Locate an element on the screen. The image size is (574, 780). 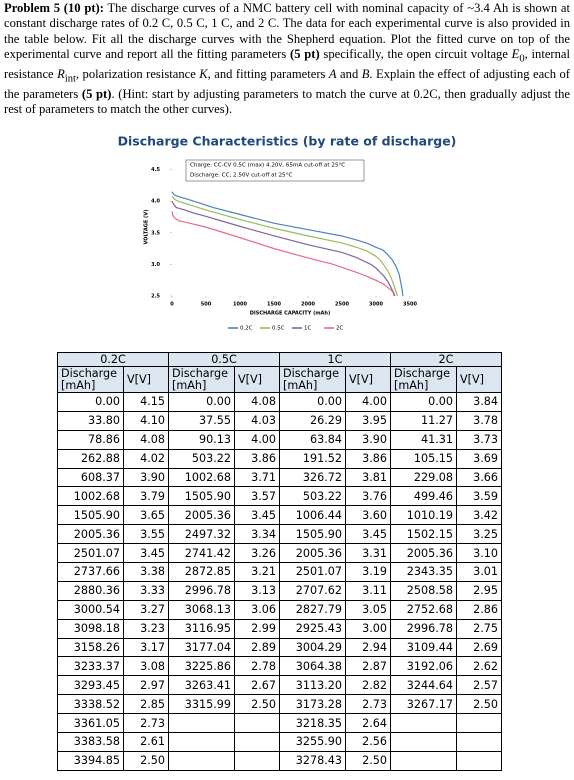
x-tick-label: 0 is located at coordinates (172, 305).